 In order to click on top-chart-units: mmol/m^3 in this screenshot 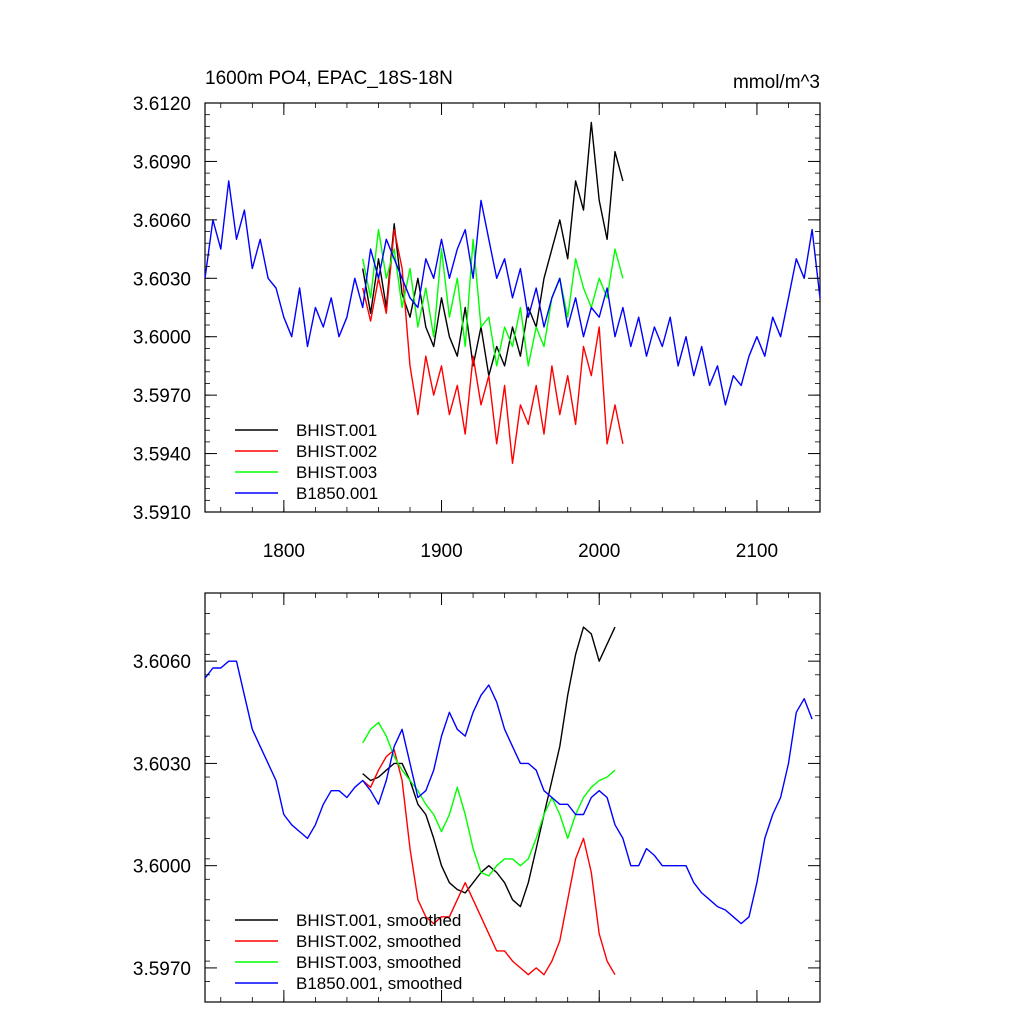, I will do `click(776, 82)`.